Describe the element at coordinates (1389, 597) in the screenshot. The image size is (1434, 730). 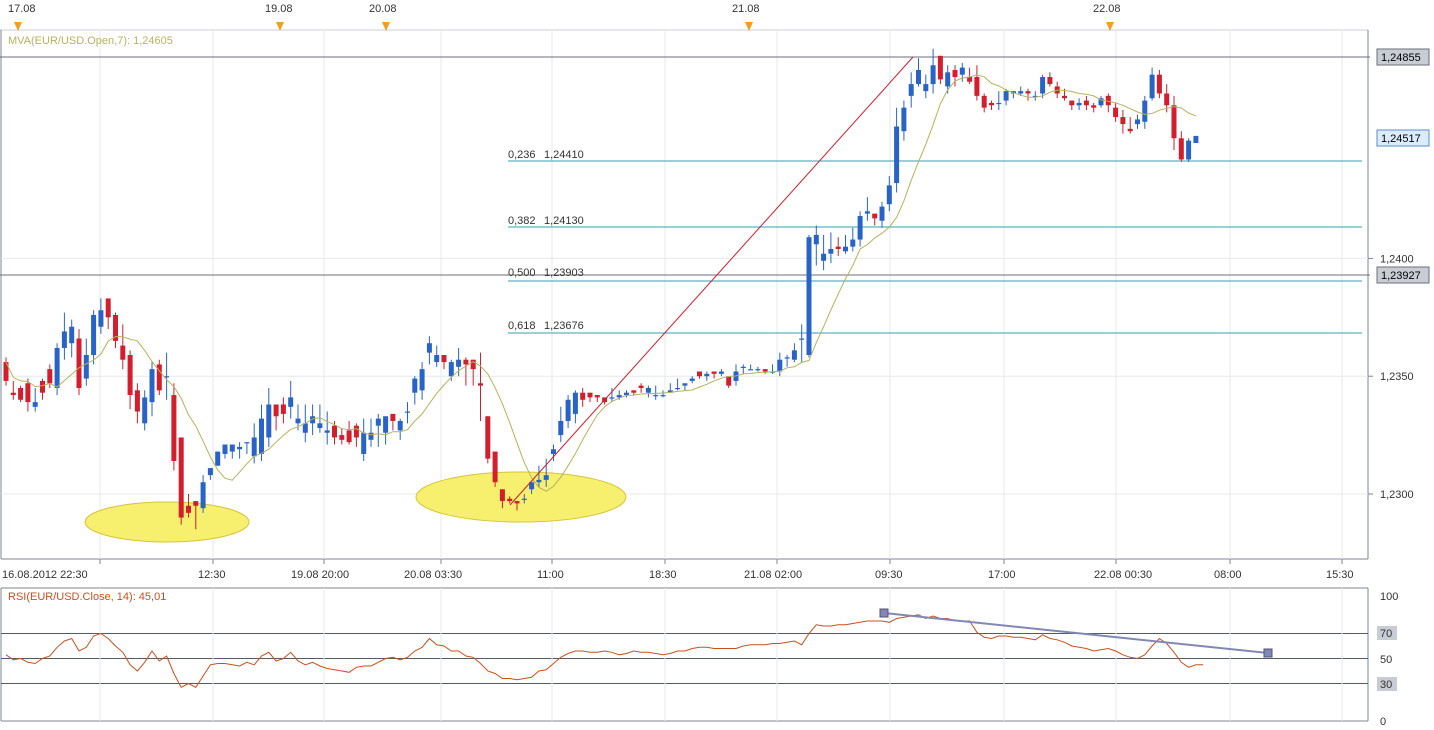
I see `rsi-tick-label: 100` at that location.